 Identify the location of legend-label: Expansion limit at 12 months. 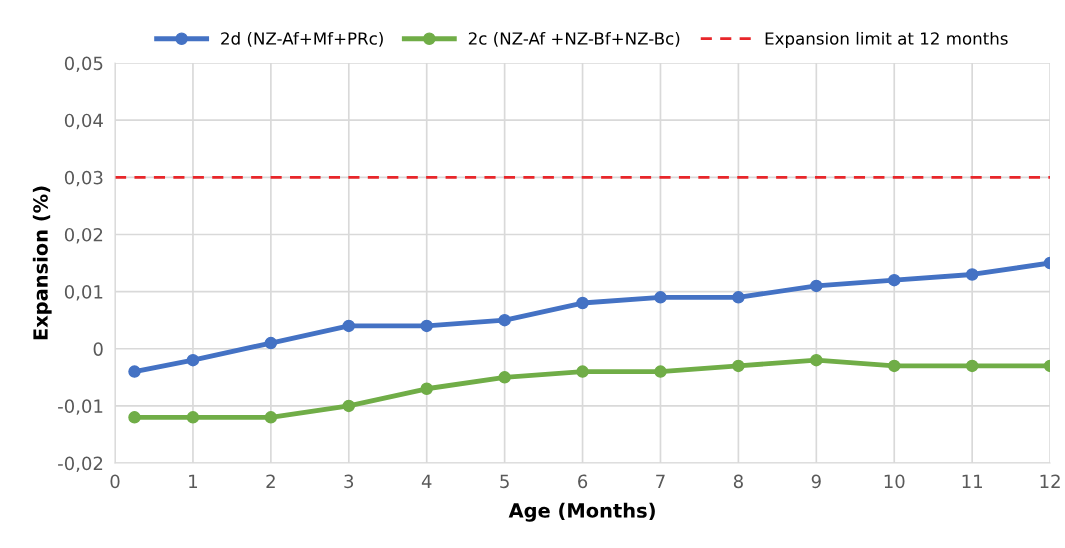
(886, 40).